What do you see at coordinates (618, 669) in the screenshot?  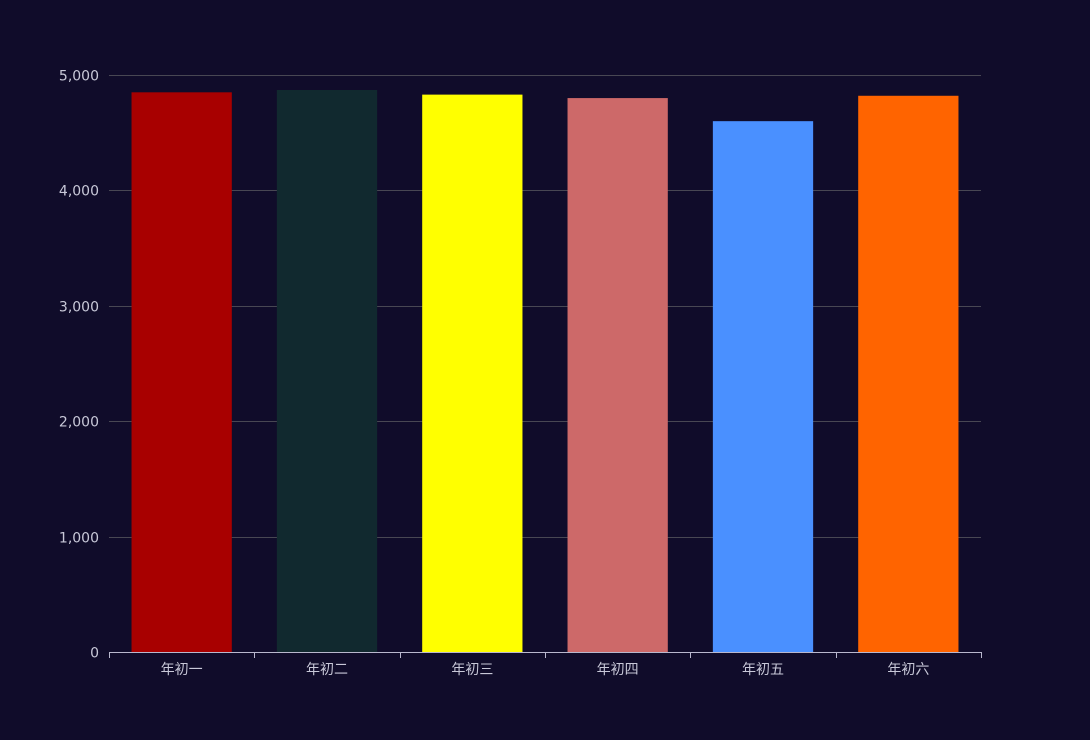 I see `x-tick-label: 年初四` at bounding box center [618, 669].